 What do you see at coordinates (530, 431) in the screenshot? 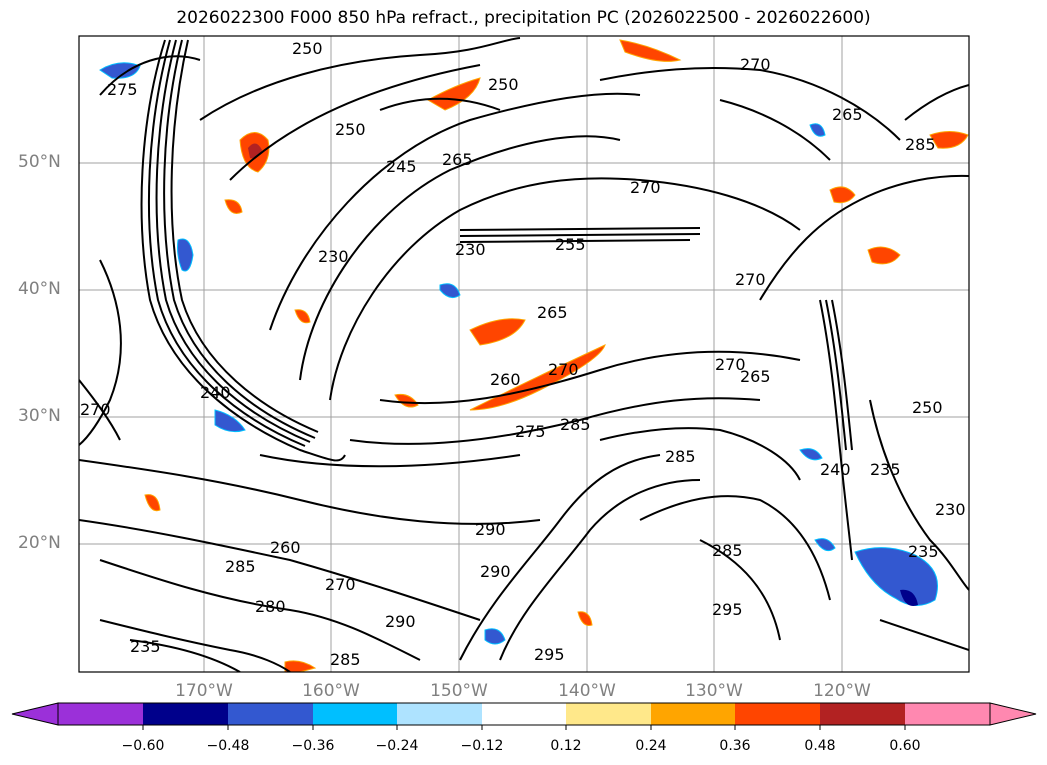
I see `contour-label: 275` at bounding box center [530, 431].